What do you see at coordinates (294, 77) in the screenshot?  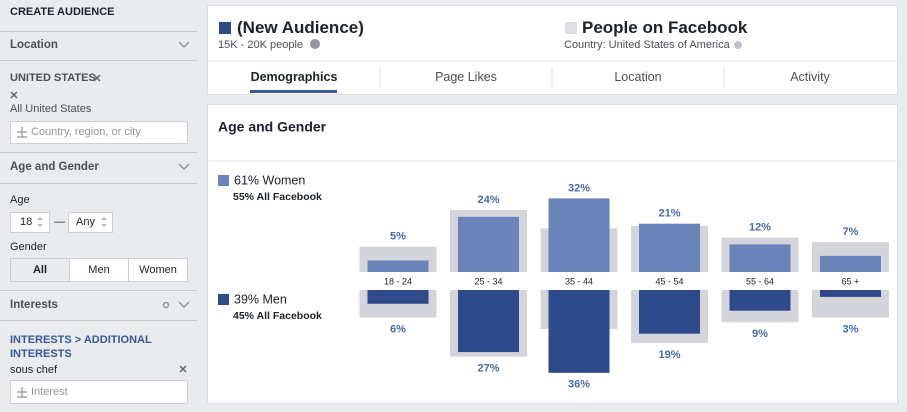 I see `tab: Demographics` at bounding box center [294, 77].